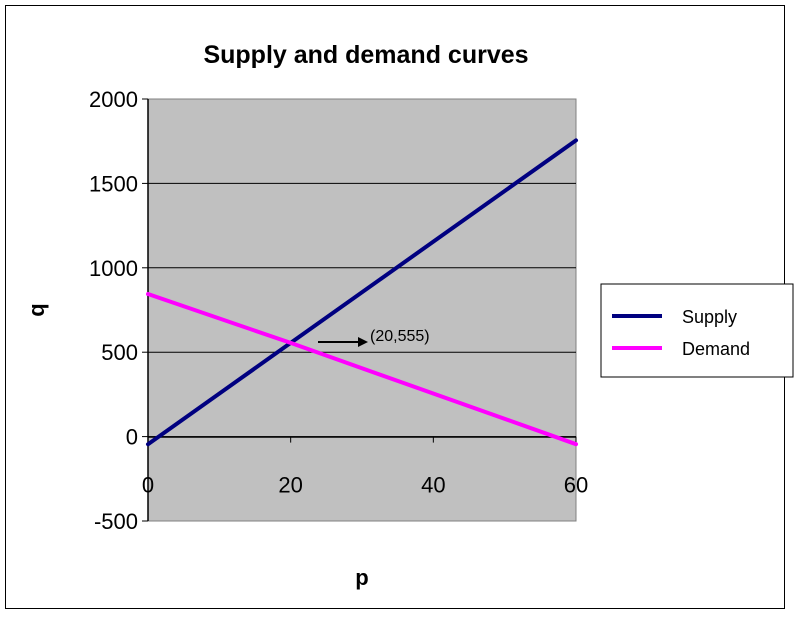 The width and height of the screenshot is (794, 617). I want to click on x-tick-label: 60, so click(576, 485).